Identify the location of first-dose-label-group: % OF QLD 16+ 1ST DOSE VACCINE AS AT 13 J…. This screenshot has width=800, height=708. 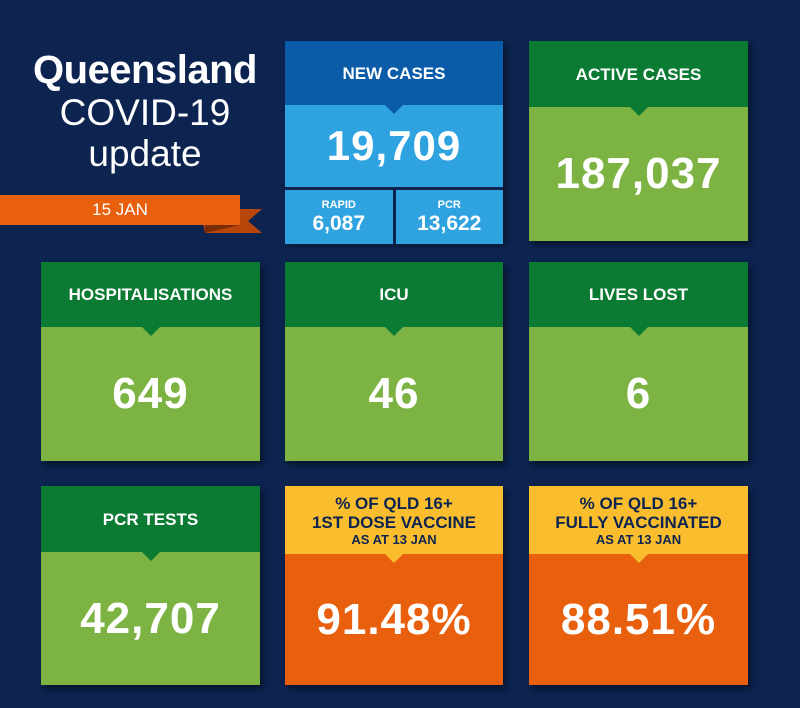
(394, 520).